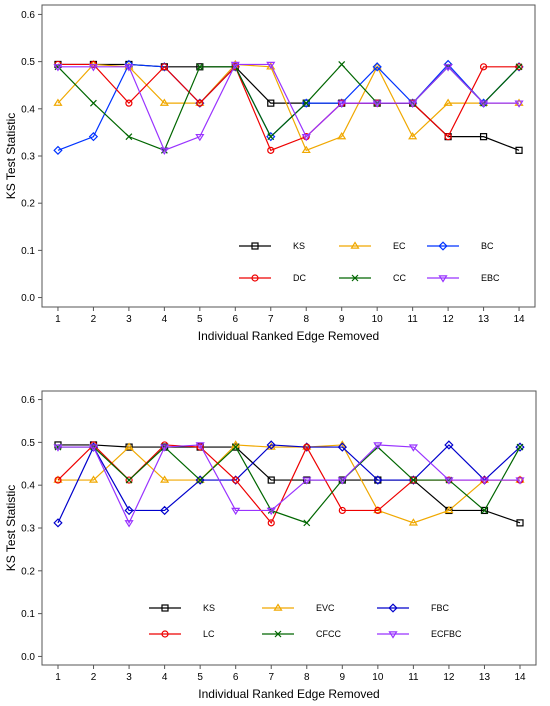 The width and height of the screenshot is (550, 706). What do you see at coordinates (306, 319) in the screenshot?
I see `x-tick-label: 8` at bounding box center [306, 319].